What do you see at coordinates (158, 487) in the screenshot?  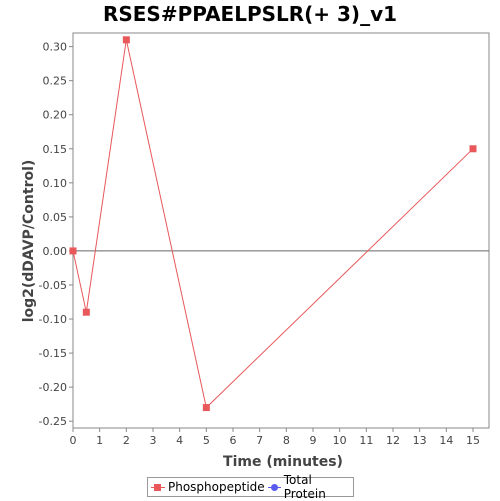 I see `square-marker-icon` at bounding box center [158, 487].